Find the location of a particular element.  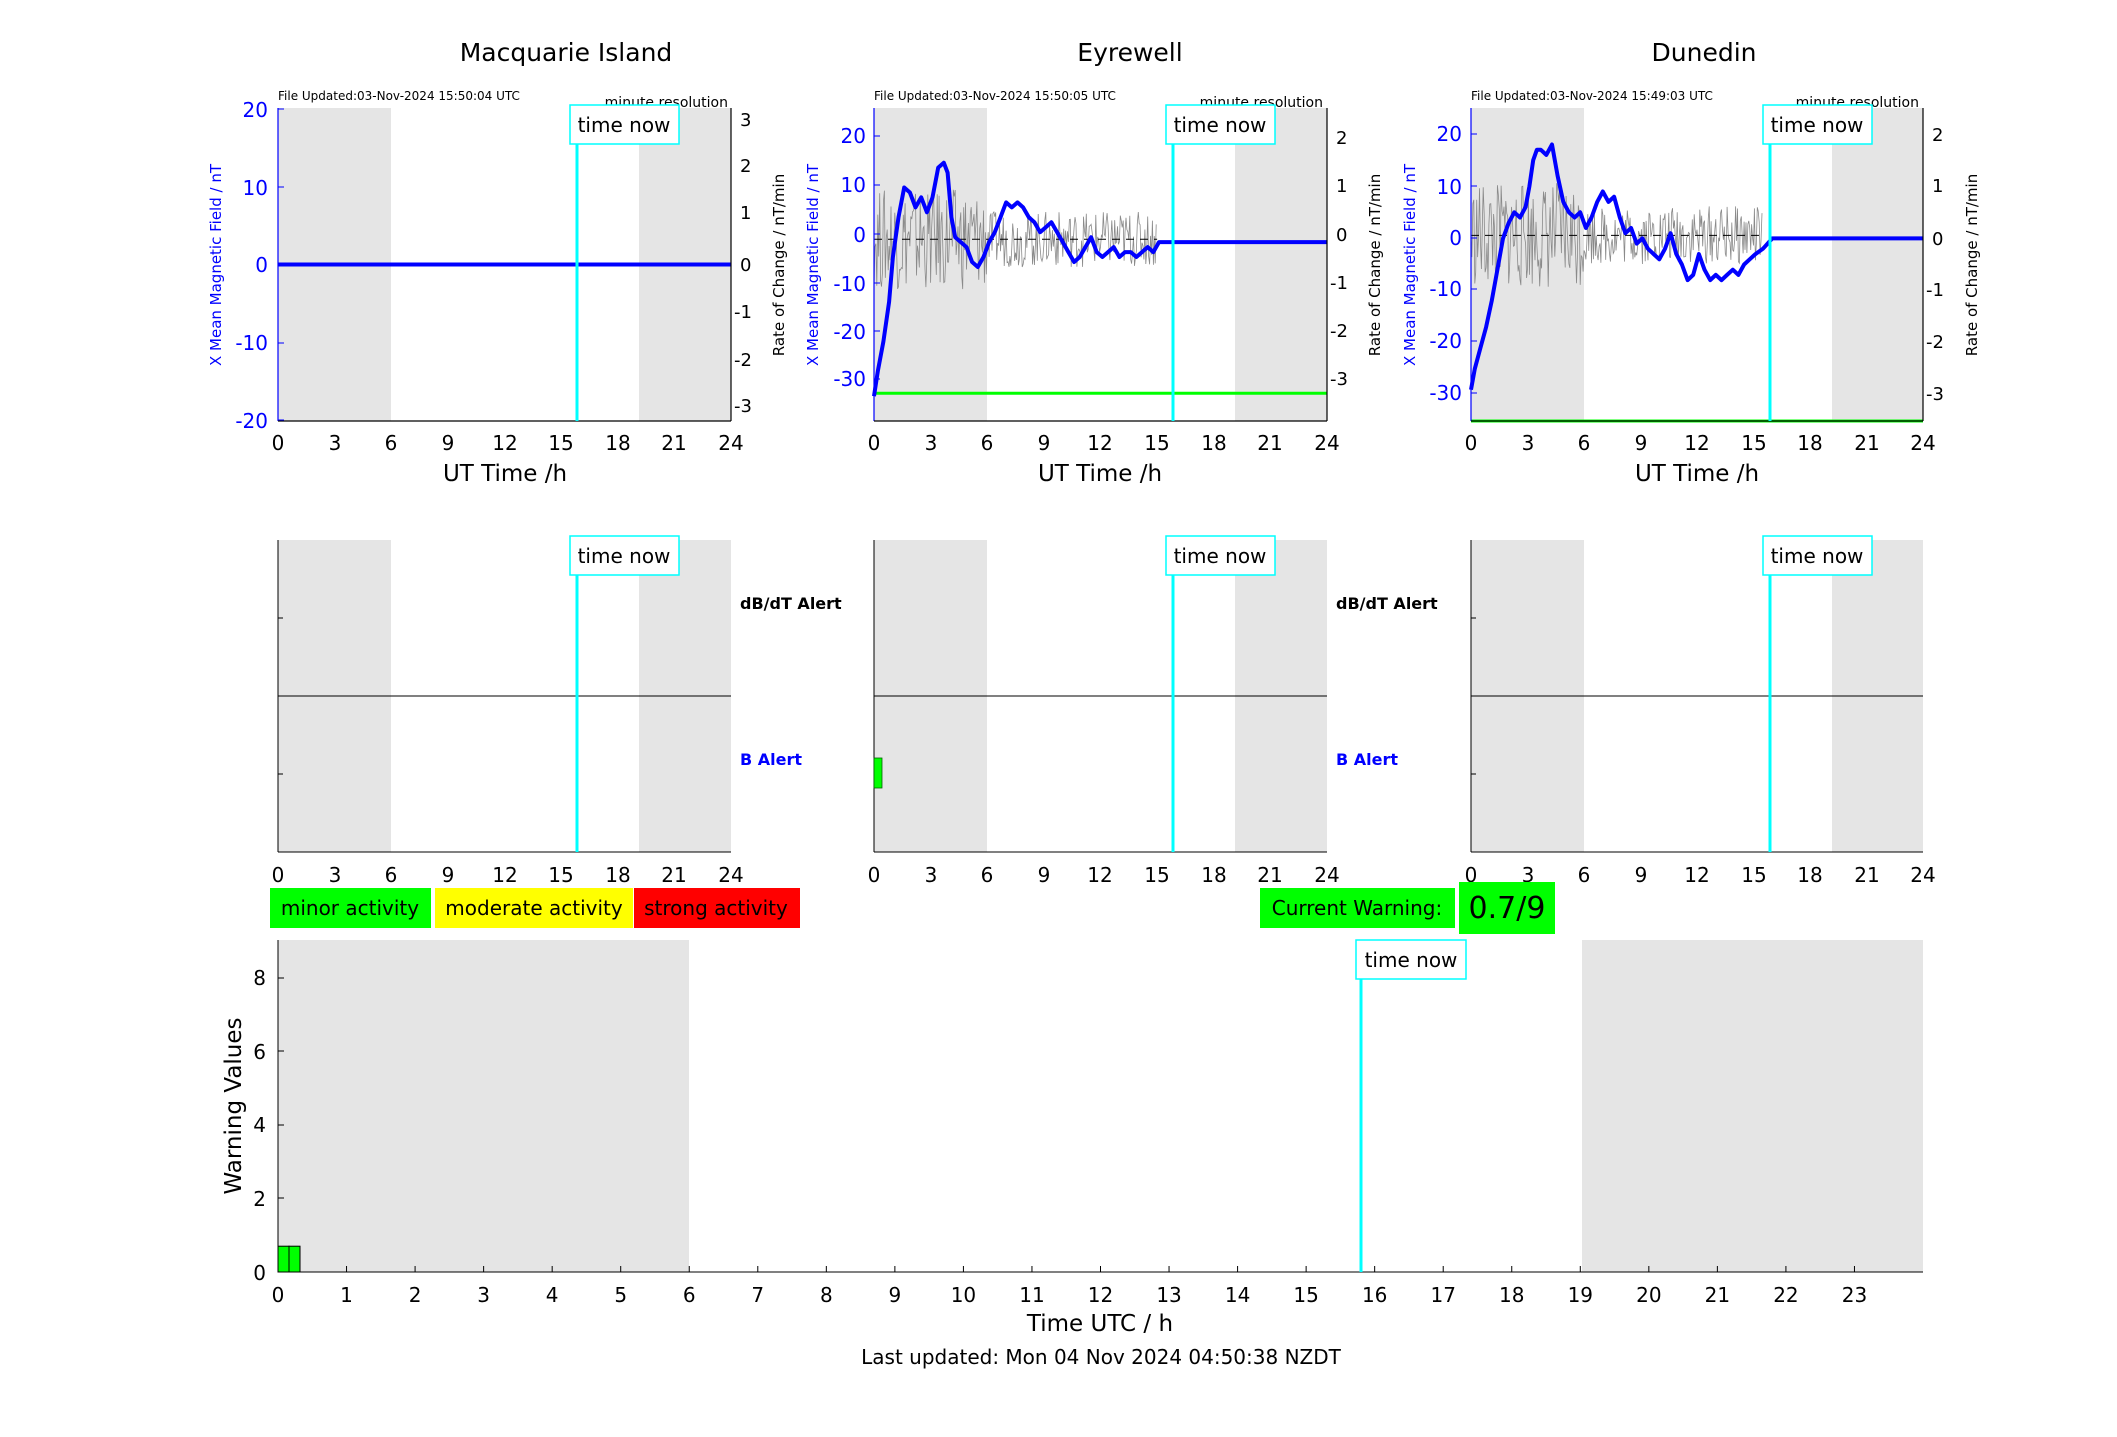

x-tick-label: 14 is located at coordinates (1237, 1295).